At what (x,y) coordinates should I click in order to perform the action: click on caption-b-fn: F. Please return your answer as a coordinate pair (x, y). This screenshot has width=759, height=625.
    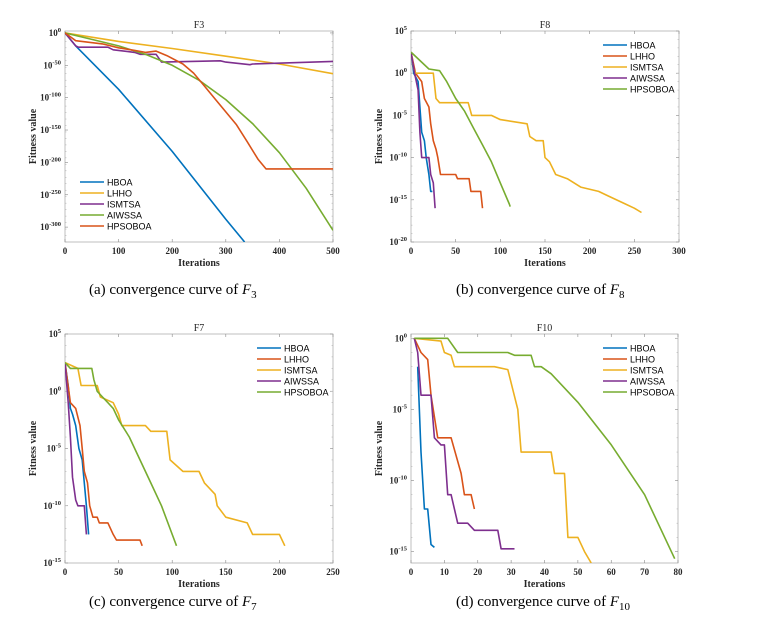
    Looking at the image, I should click on (614, 290).